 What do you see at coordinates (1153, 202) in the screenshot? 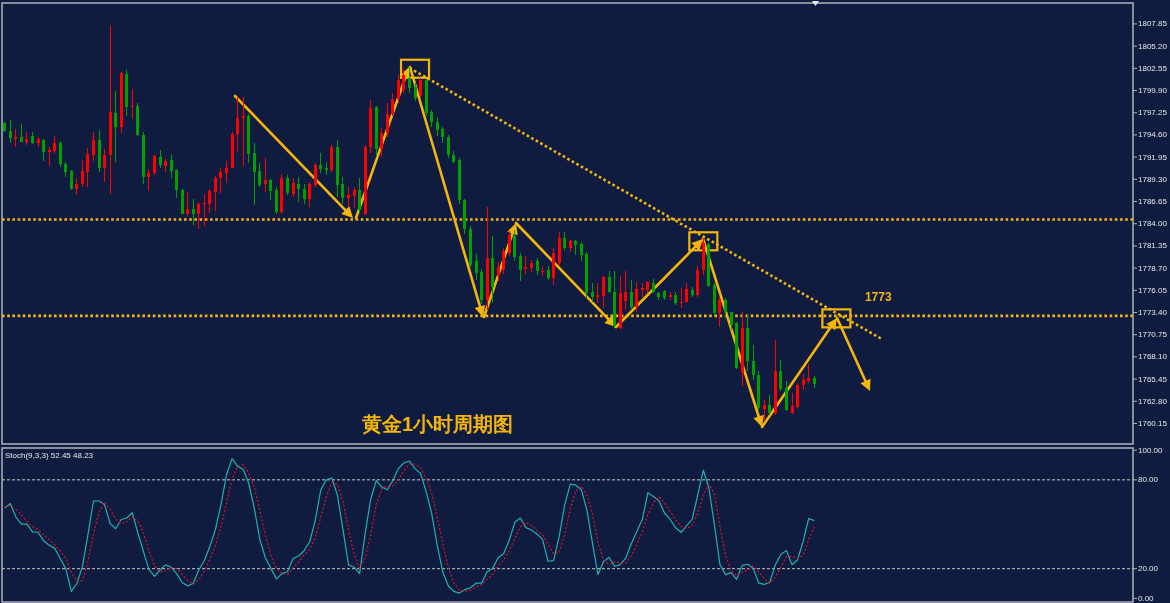
I see `y-tick-label: 1786.65` at bounding box center [1153, 202].